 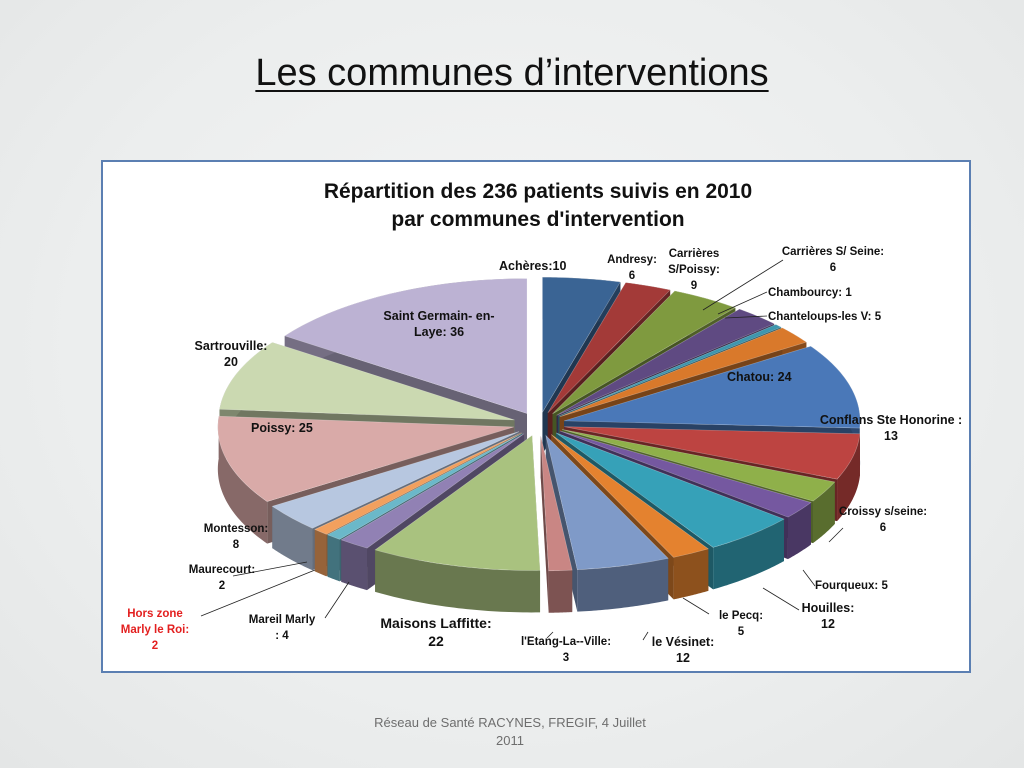 I want to click on label-carrieres-poissy: Carrières S/Poissy: 9, so click(x=694, y=270).